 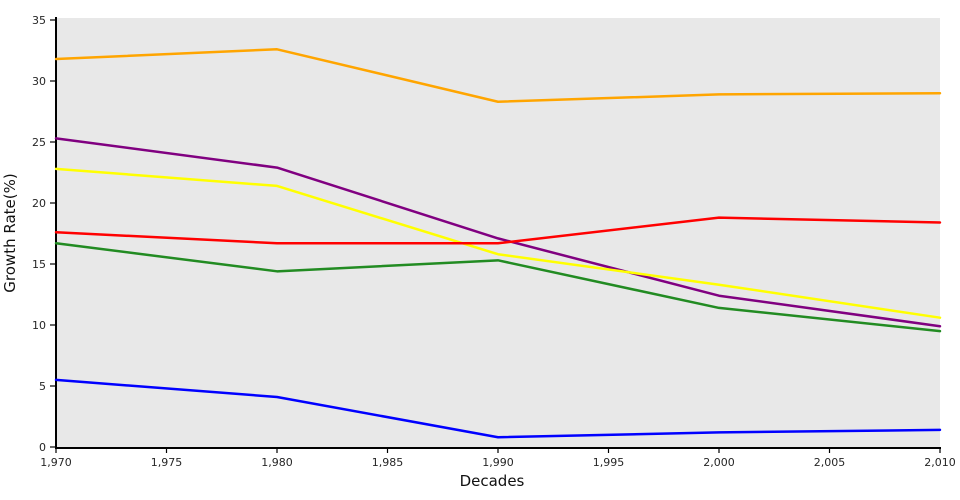 What do you see at coordinates (167, 462) in the screenshot?
I see `x-tick-label: 1,975` at bounding box center [167, 462].